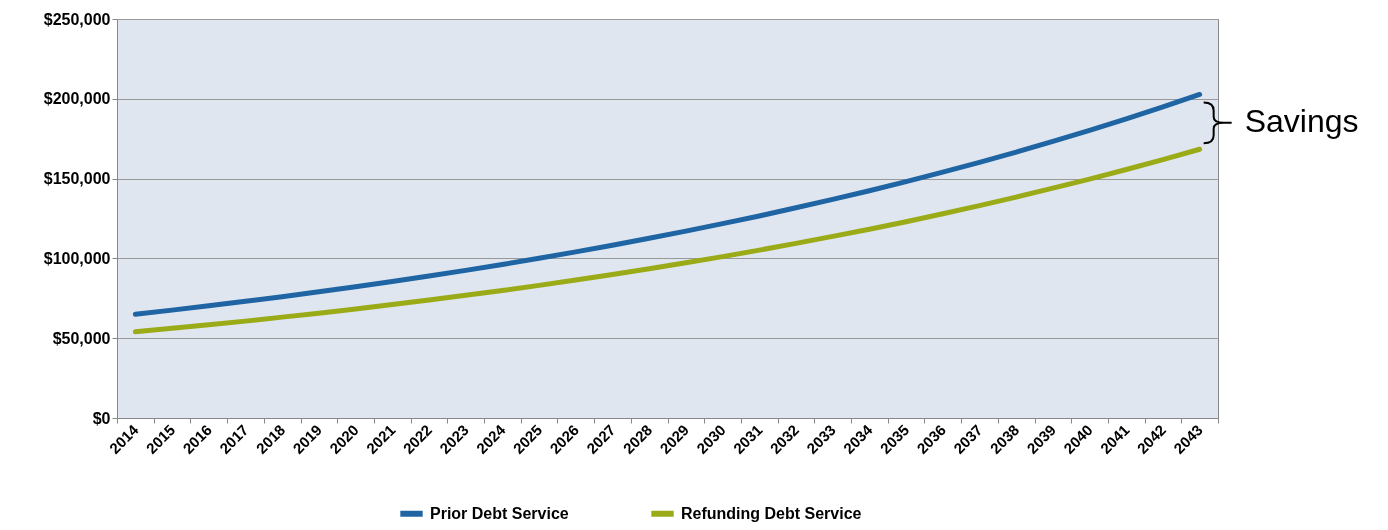 The image size is (1388, 530). I want to click on y-tick-label: $0, so click(101, 418).